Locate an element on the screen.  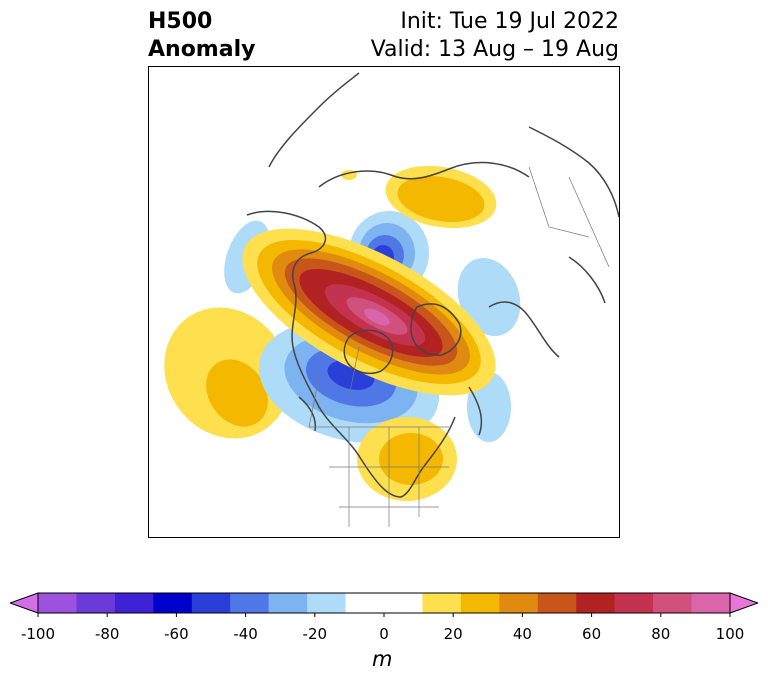
anomaly-eastern-us-high is located at coordinates (407, 459).